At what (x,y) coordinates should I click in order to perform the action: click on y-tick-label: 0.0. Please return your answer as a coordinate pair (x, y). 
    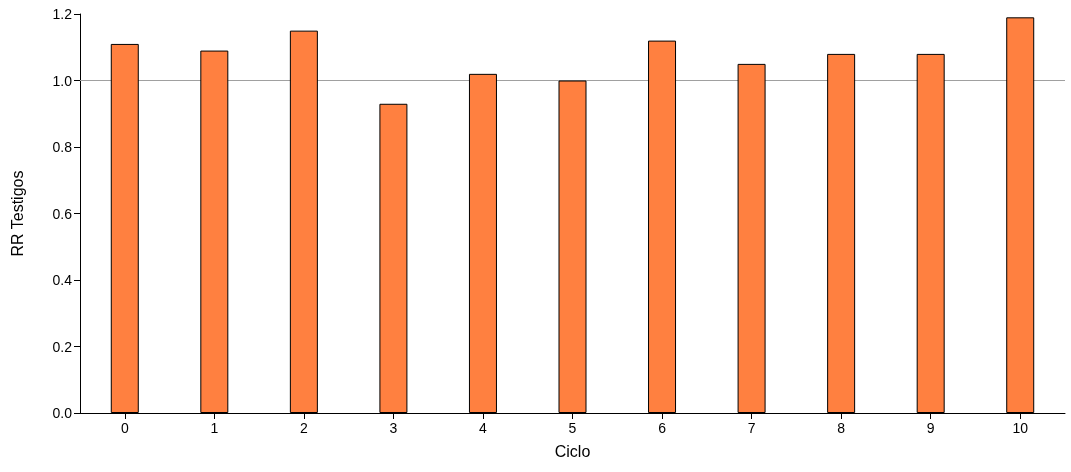
    Looking at the image, I should click on (62, 413).